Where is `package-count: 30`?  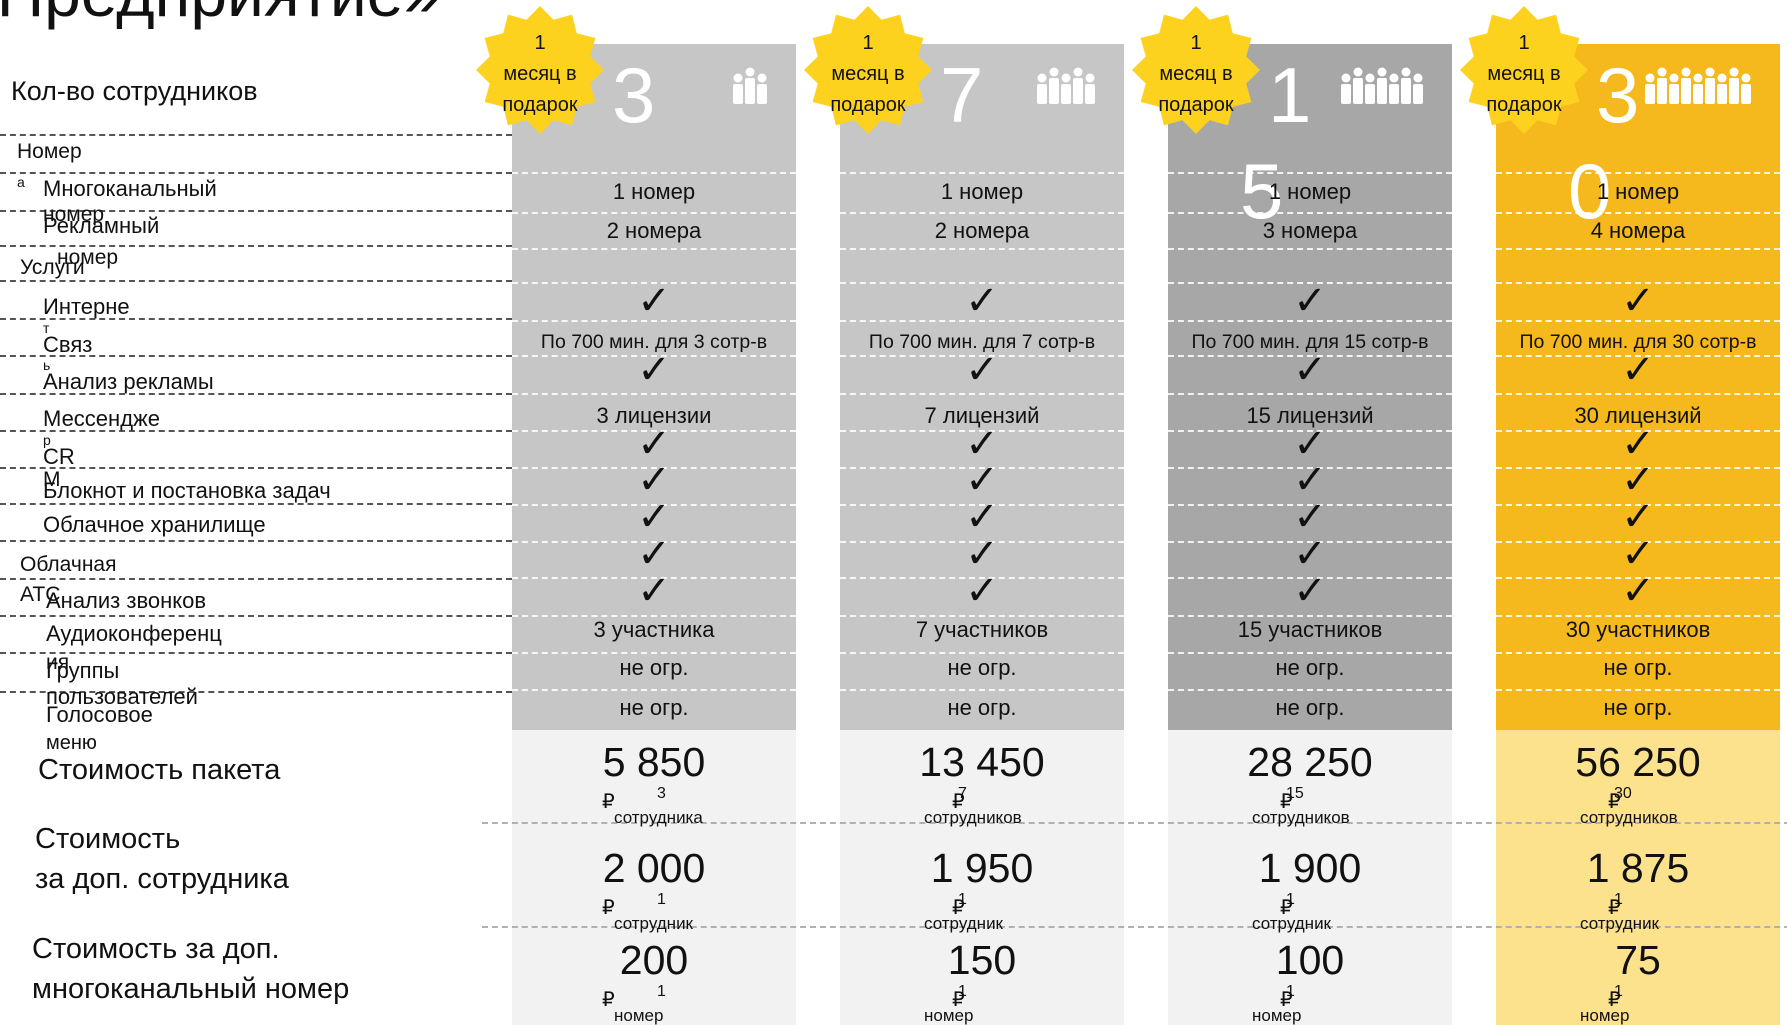
package-count: 30 is located at coordinates (1623, 793).